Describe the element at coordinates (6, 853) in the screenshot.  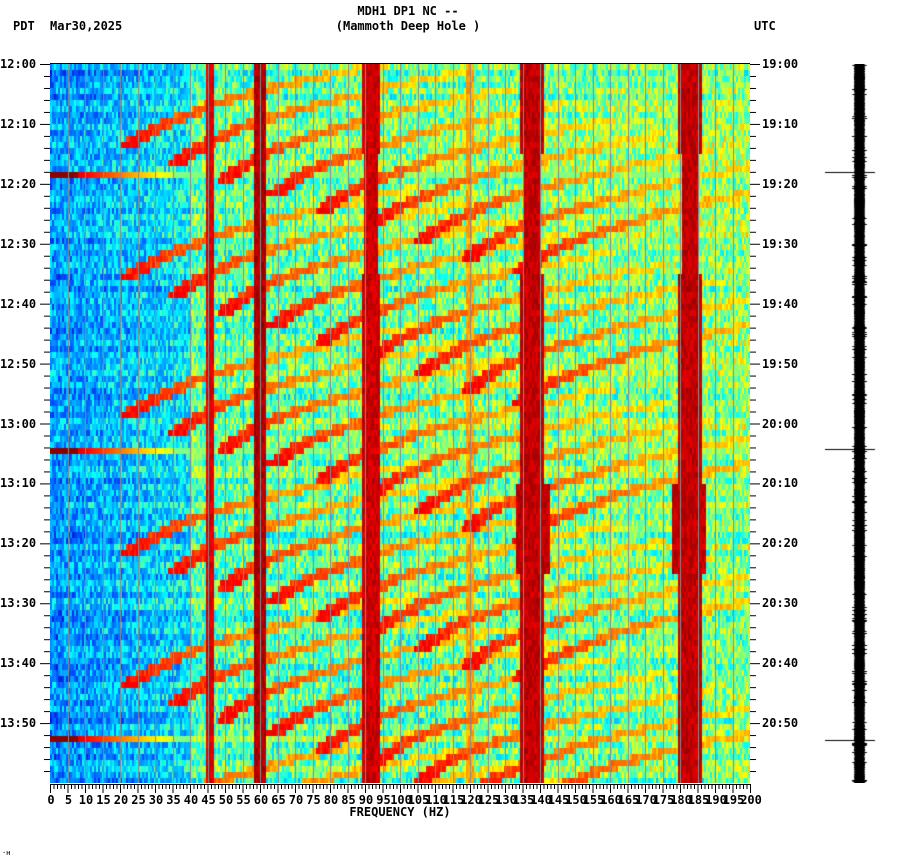
I see `corner-mark: ·ʜ` at that location.